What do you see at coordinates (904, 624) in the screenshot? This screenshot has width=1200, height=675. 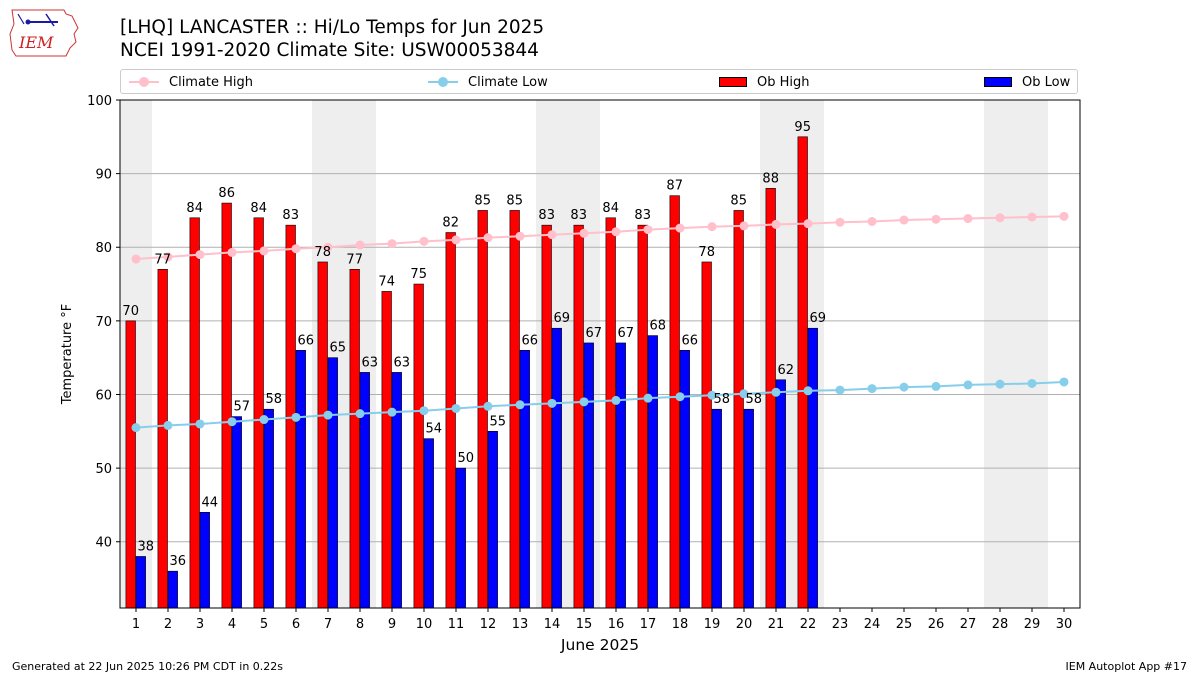 I see `x-tick-label: 25` at bounding box center [904, 624].